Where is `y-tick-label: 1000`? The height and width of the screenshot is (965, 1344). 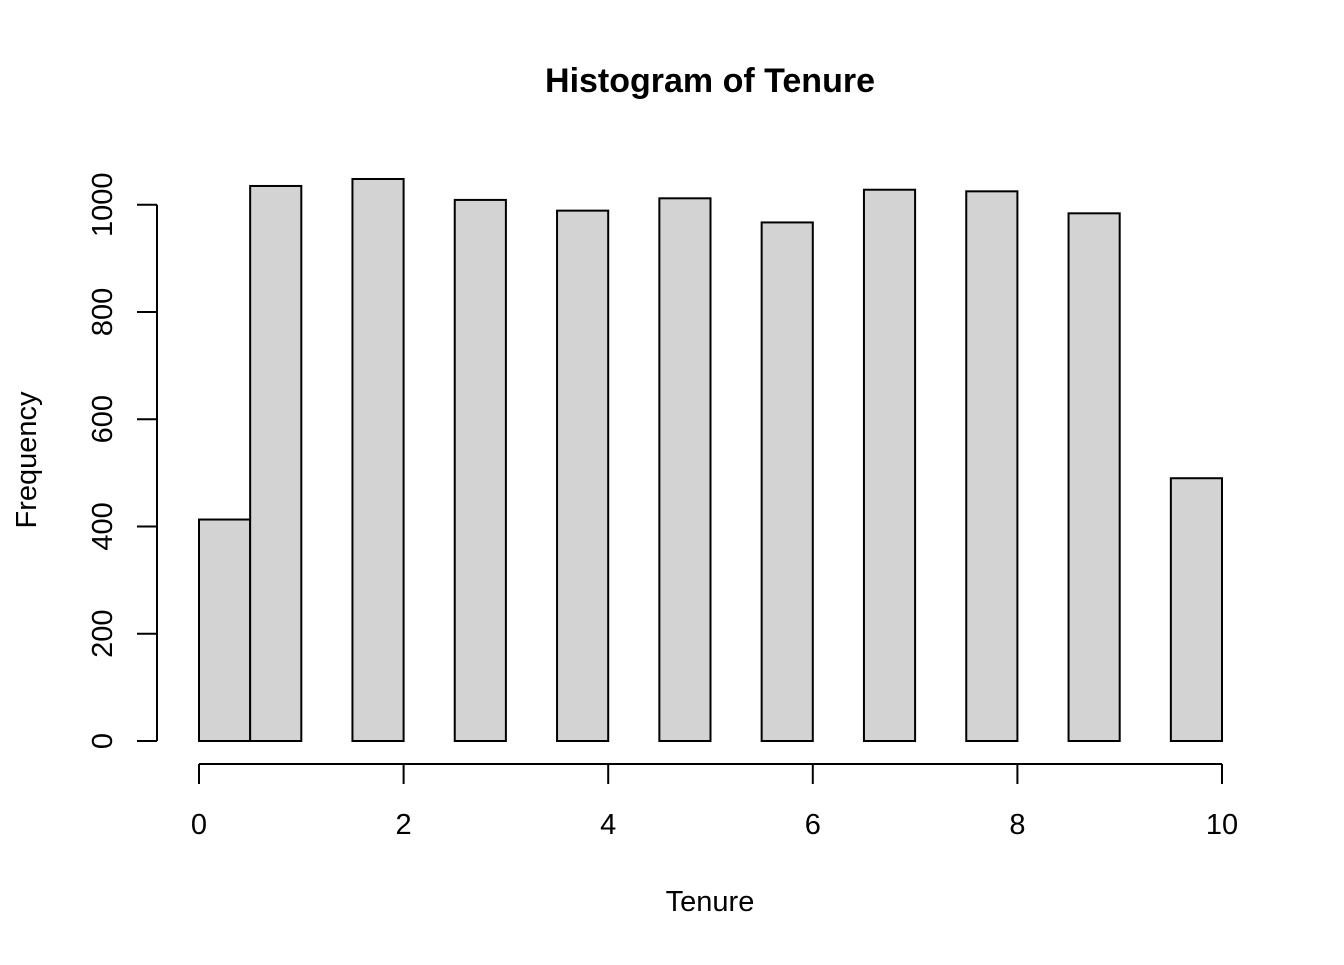
y-tick-label: 1000 is located at coordinates (103, 204).